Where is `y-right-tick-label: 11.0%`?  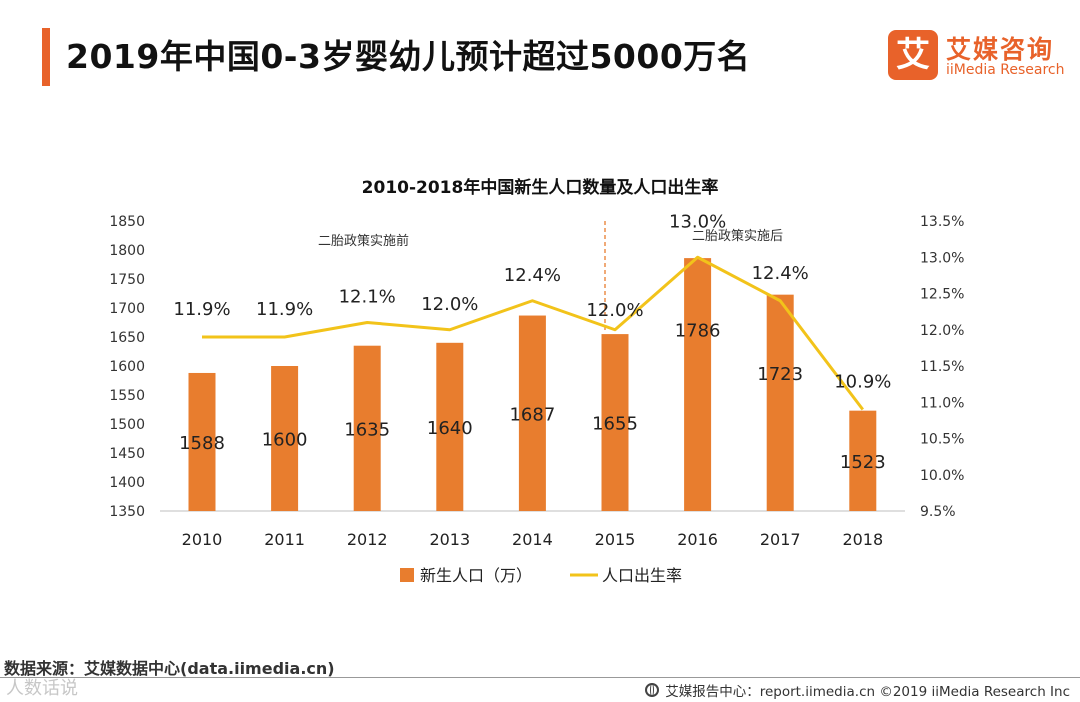
y-right-tick-label: 11.0% is located at coordinates (942, 403).